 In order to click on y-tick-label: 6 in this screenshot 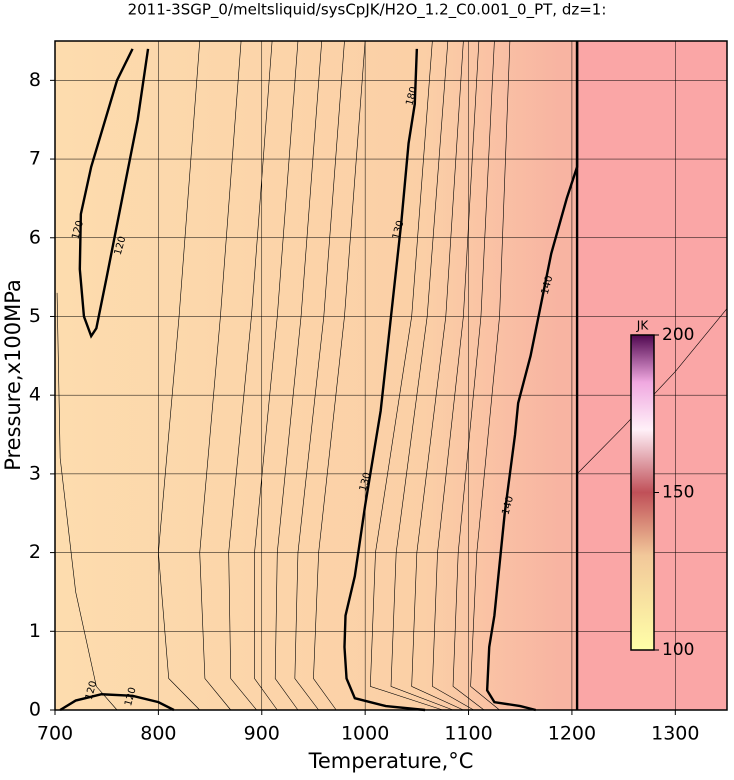, I will do `click(35, 237)`.